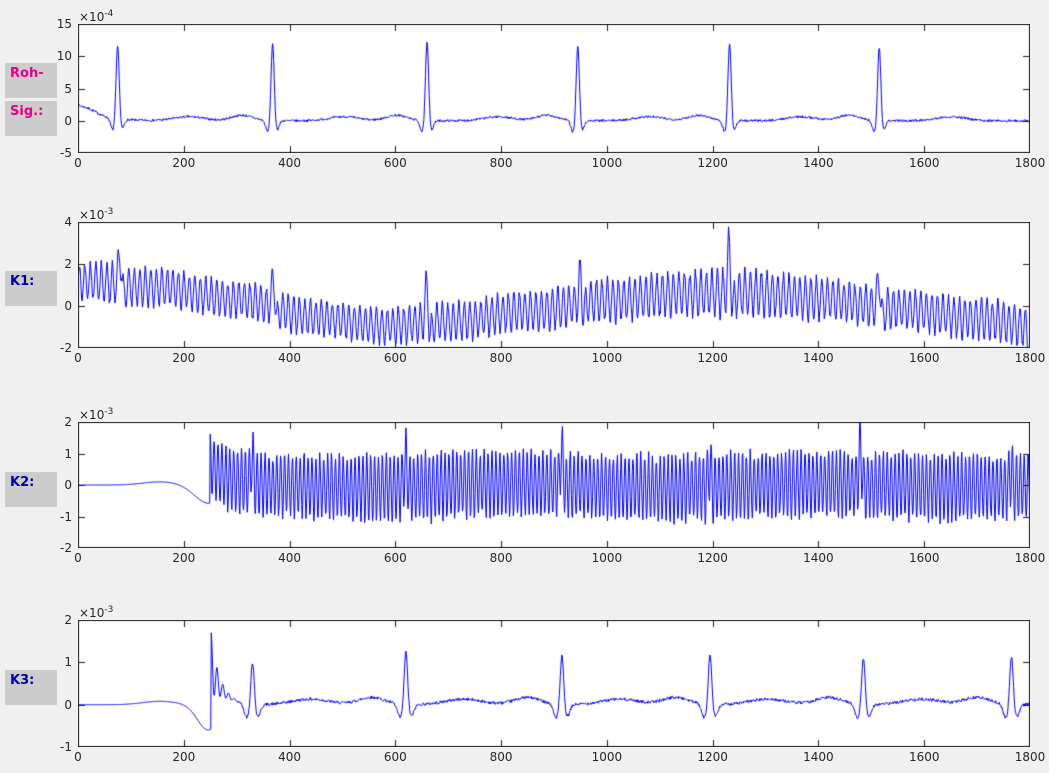 This screenshot has width=1049, height=773. I want to click on subplot-3-axes, so click(554, 485).